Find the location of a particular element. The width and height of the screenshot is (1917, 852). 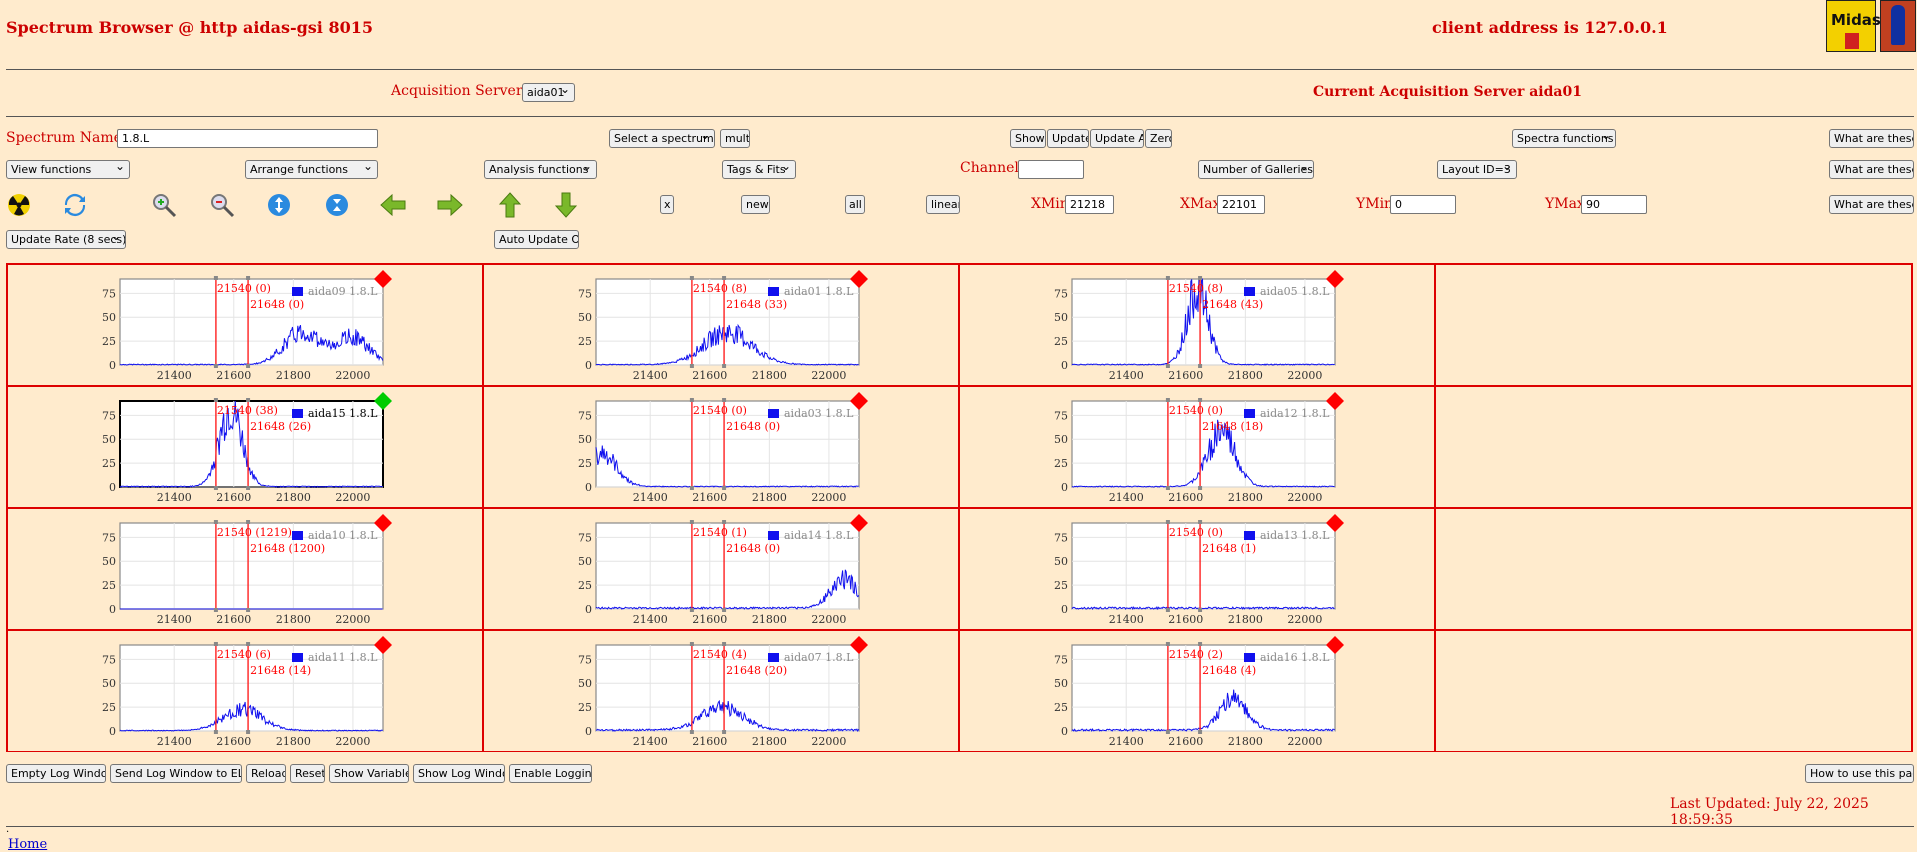

reset-button: Reset is located at coordinates (307, 773).